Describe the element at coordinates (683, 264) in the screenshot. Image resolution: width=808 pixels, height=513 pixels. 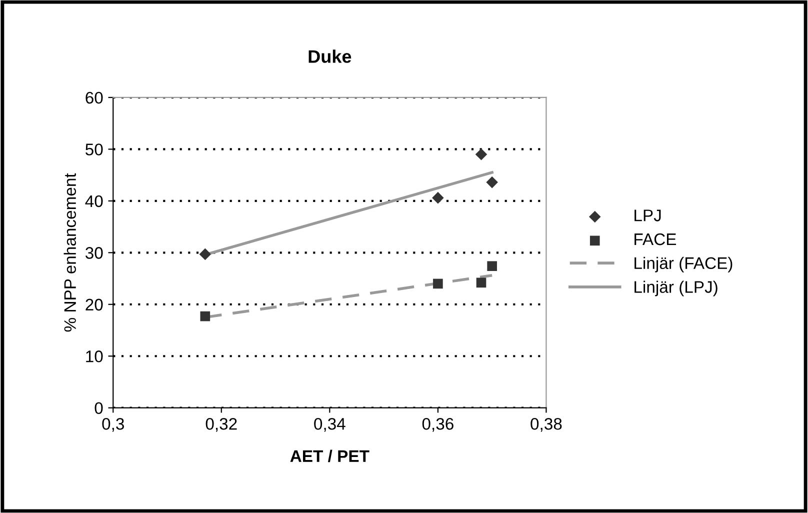
I see `legend-label: Linjär (FACE)` at that location.